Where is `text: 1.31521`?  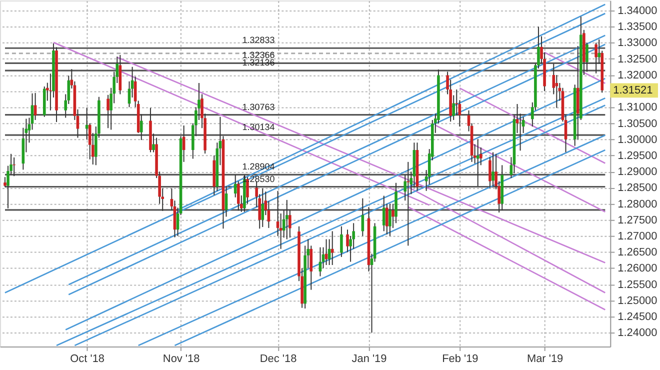 text: 1.31521 is located at coordinates (633, 90).